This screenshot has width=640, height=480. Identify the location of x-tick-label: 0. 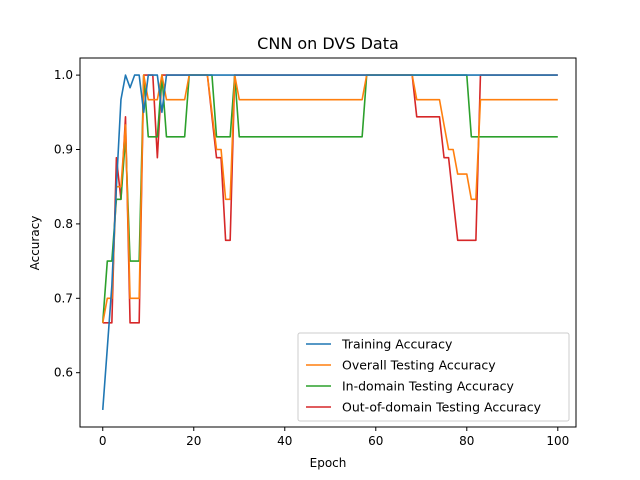
(103, 441).